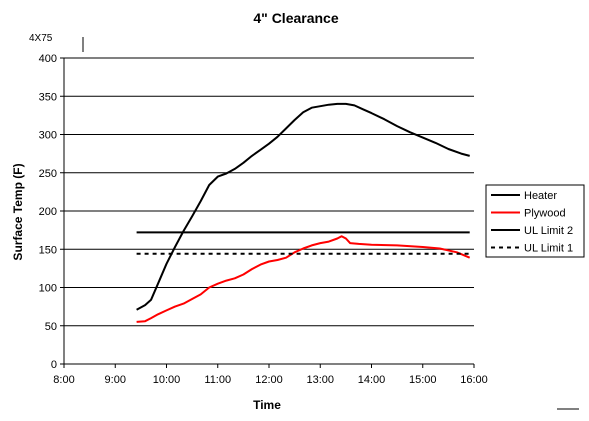 This screenshot has width=589, height=421. I want to click on legend-label-ul-limit-1: UL Limit 1, so click(548, 249).